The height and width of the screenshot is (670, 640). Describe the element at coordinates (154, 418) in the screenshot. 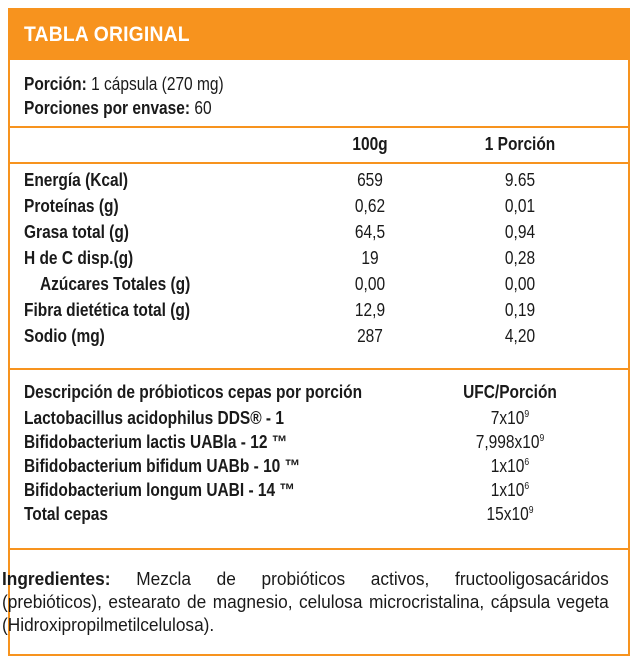

I see `probiotic-row-label: Lactobacillus acidophilus DDS® - 1` at that location.